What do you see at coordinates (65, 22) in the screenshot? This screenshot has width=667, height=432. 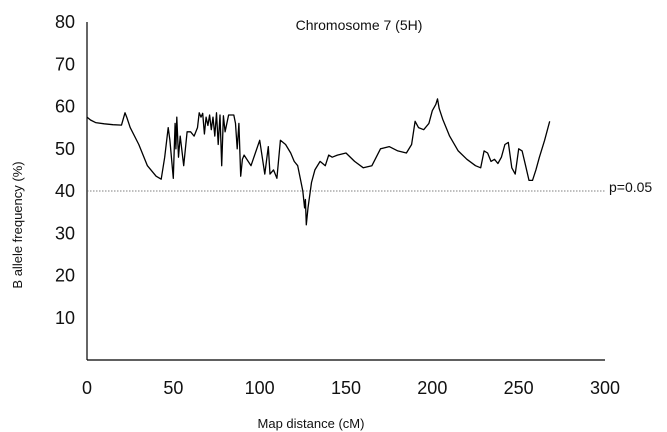 I see `y-tick-label: 80` at bounding box center [65, 22].